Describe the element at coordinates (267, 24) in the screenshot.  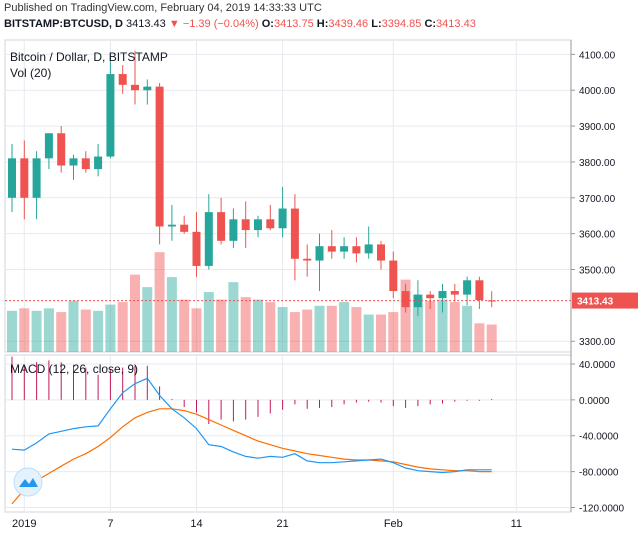
I see `open-label: O:` at that location.